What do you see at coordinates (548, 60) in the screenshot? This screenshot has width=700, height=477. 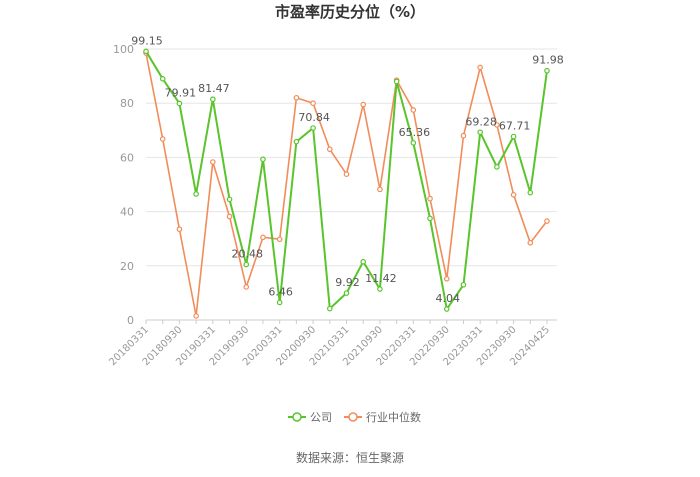 I see `data-label: 91.98` at bounding box center [548, 60].